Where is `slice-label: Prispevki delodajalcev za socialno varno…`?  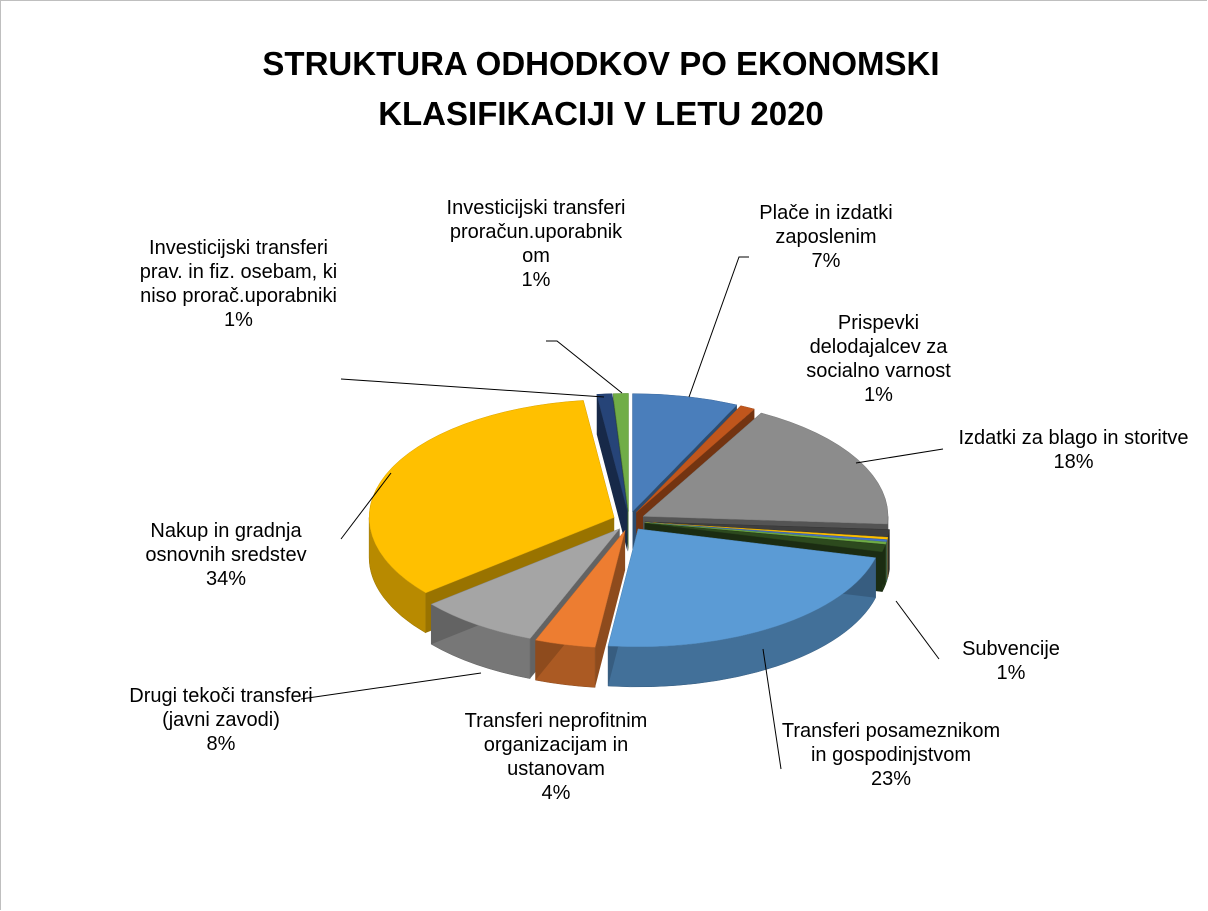 slice-label: Prispevki delodajalcev za socialno varno… is located at coordinates (878, 359).